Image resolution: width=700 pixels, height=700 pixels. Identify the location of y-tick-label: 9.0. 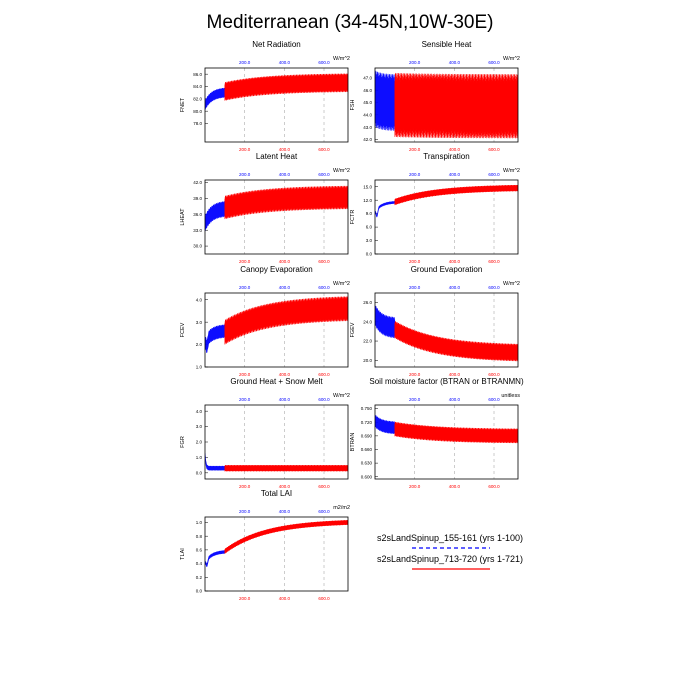
(369, 213).